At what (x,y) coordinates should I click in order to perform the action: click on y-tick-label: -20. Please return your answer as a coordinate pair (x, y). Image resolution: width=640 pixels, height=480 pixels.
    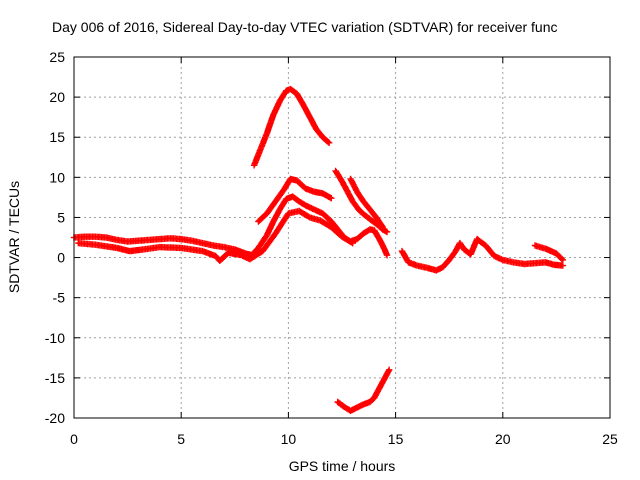
    Looking at the image, I should click on (55, 418).